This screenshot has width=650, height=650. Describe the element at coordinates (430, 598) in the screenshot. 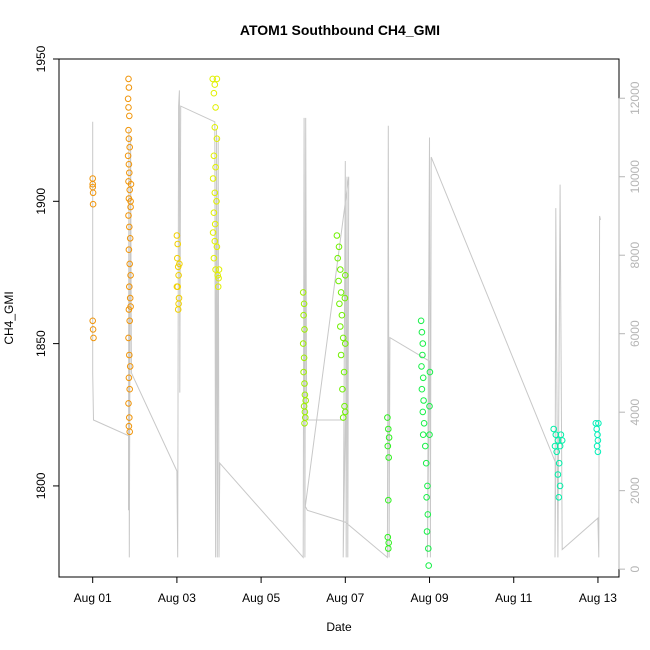

I see `x-tick-label: Aug 09` at that location.